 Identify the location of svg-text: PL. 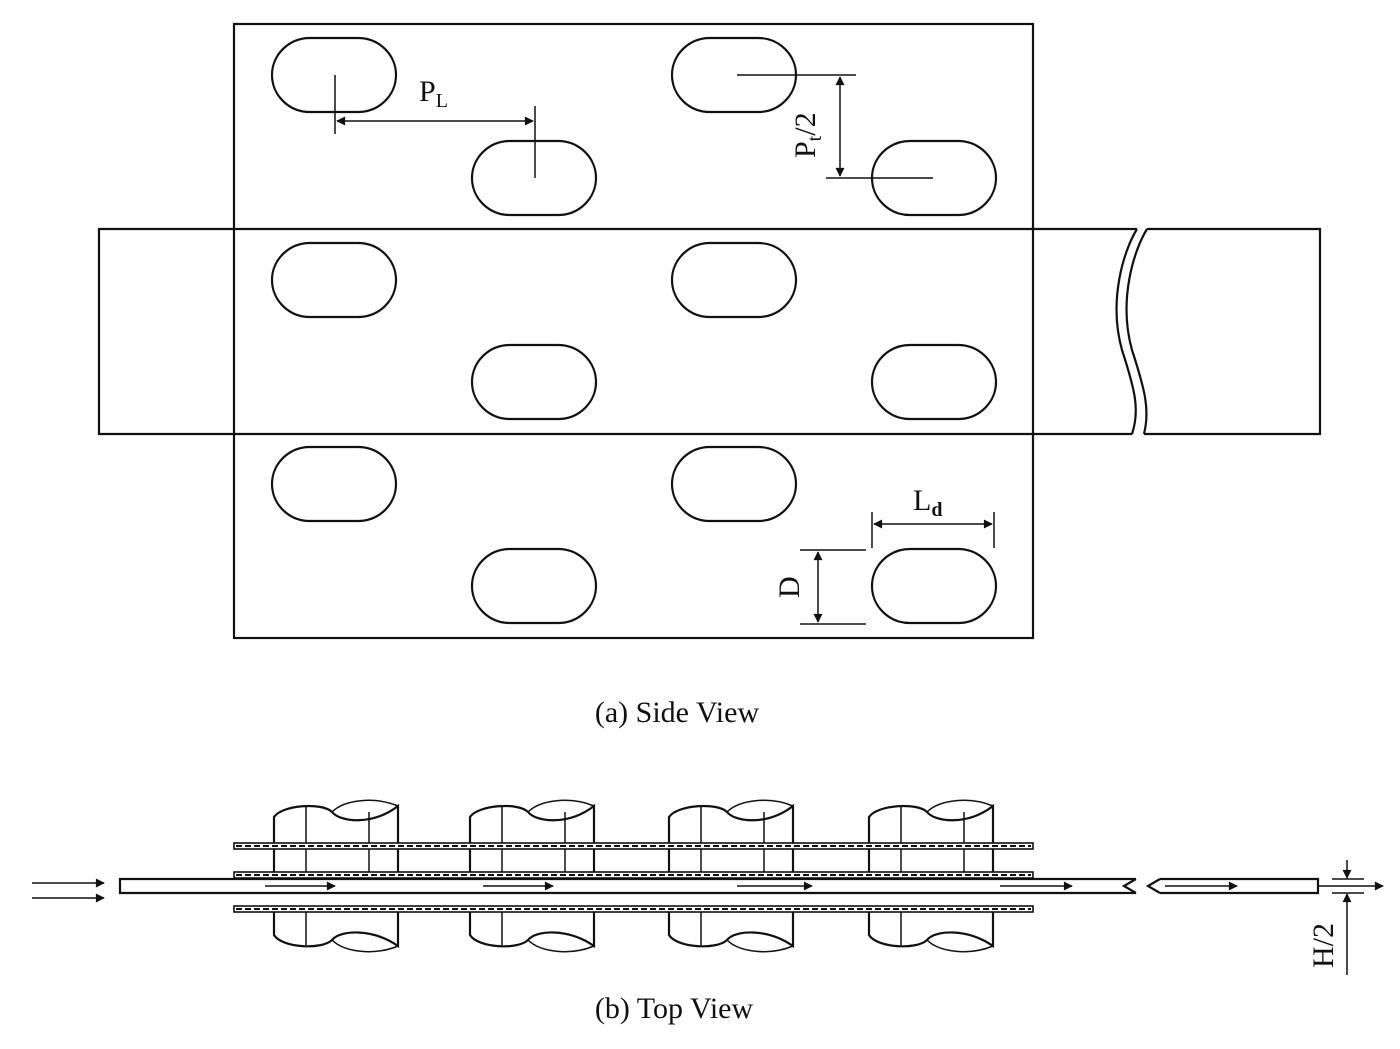
(433, 93).